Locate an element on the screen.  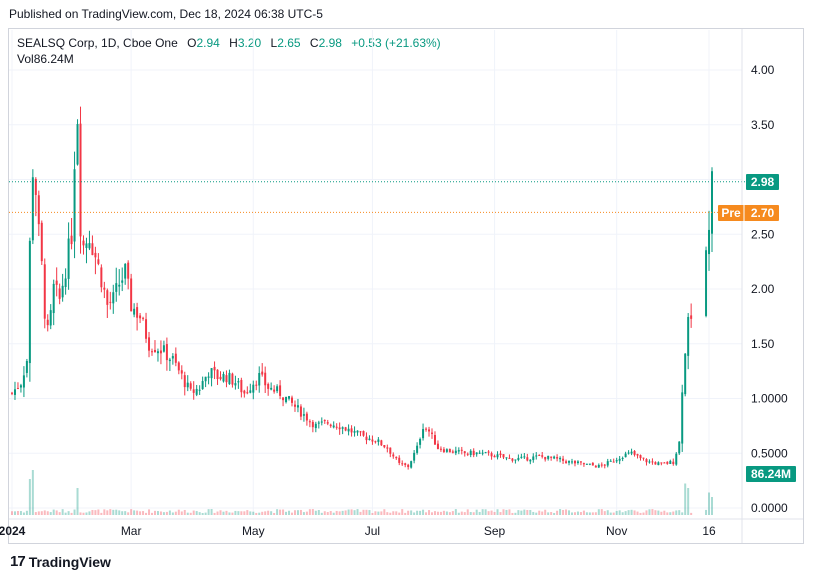
volume-legend: Vol86.24M is located at coordinates (45, 59).